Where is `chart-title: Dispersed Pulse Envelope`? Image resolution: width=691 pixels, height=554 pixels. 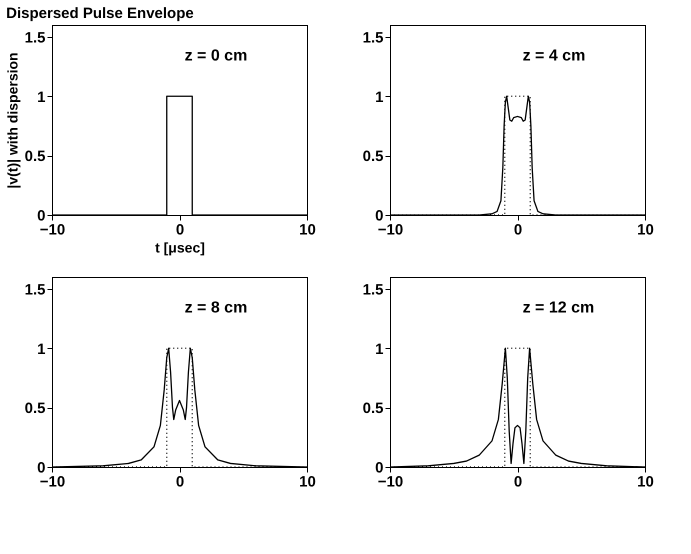
chart-title: Dispersed Pulse Envelope is located at coordinates (100, 13).